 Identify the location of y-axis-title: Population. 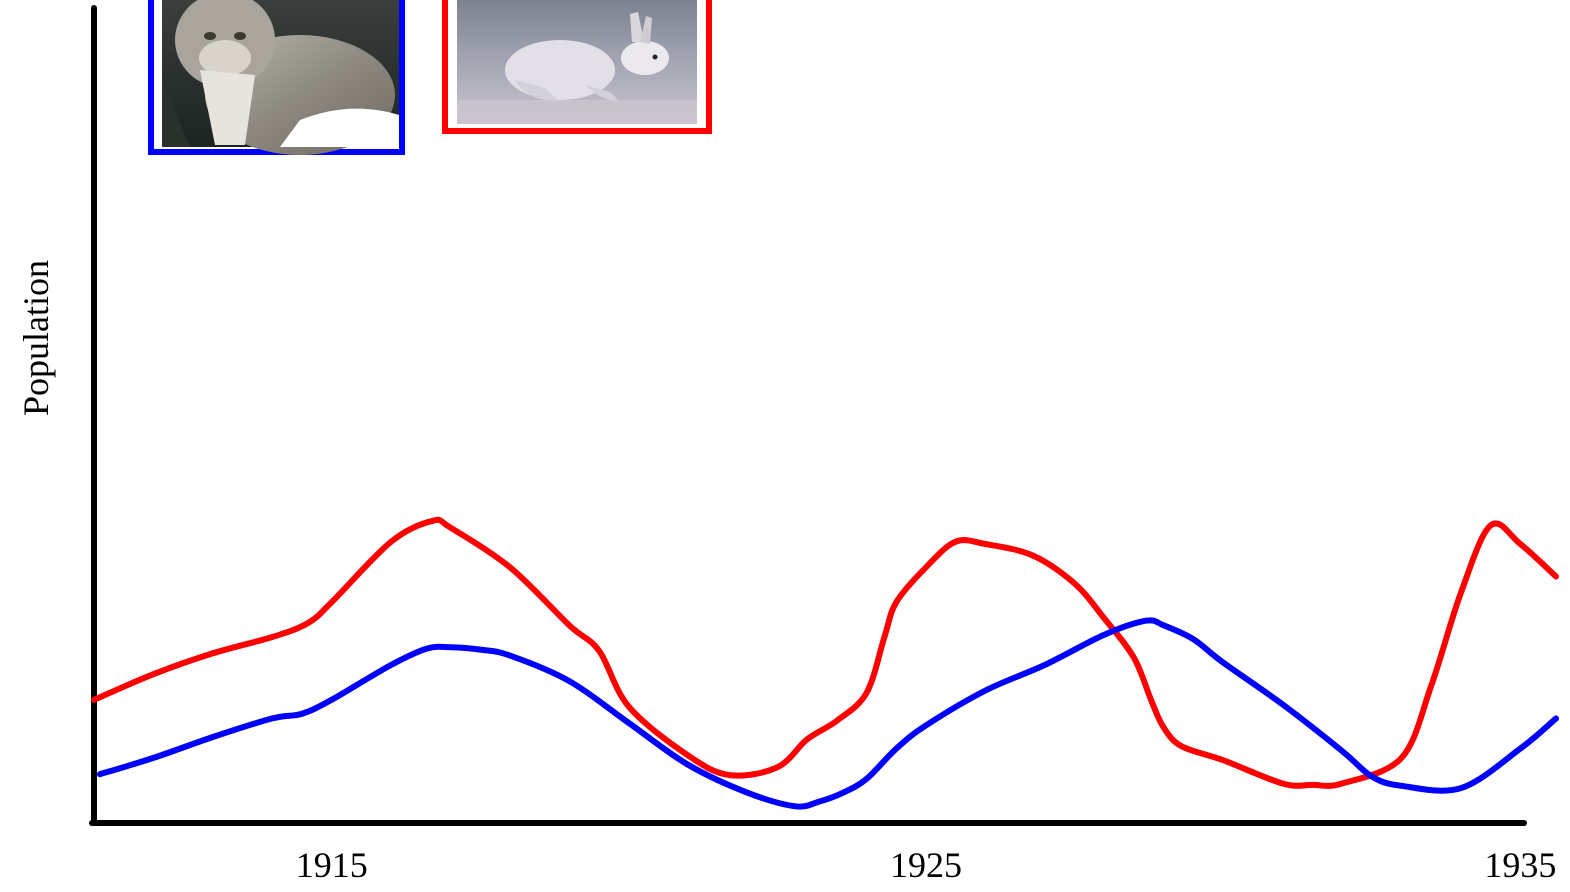
(36, 338).